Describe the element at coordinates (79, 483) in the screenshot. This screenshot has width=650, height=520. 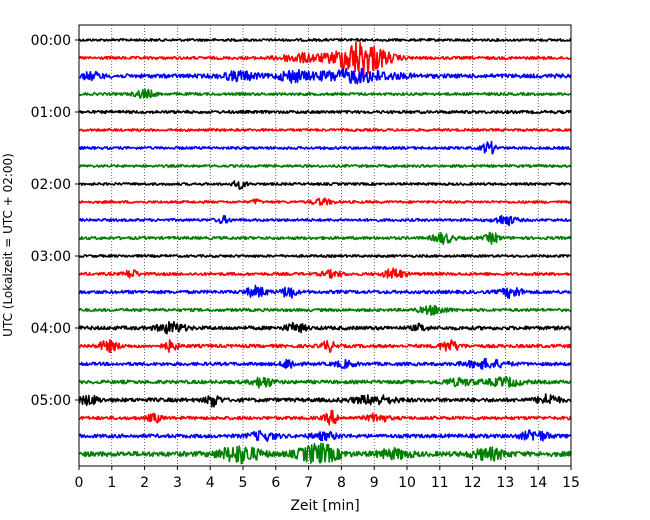
I see `x-tick-label: 0` at that location.